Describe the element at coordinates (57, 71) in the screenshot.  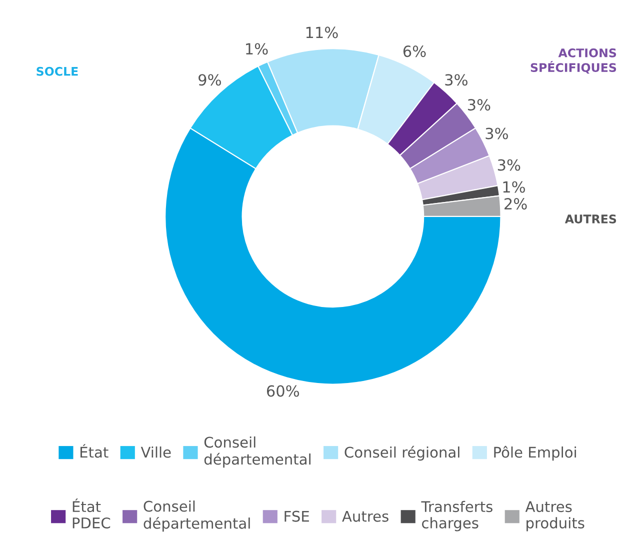
I see `text: SOCLE` at that location.